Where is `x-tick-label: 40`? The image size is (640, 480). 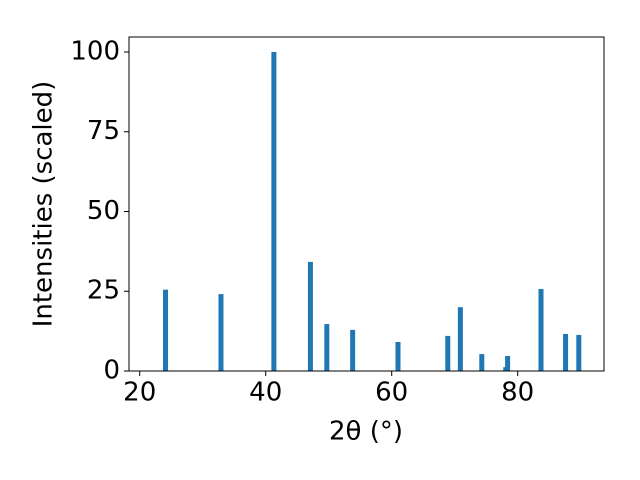
x-tick-label: 40 is located at coordinates (265, 393).